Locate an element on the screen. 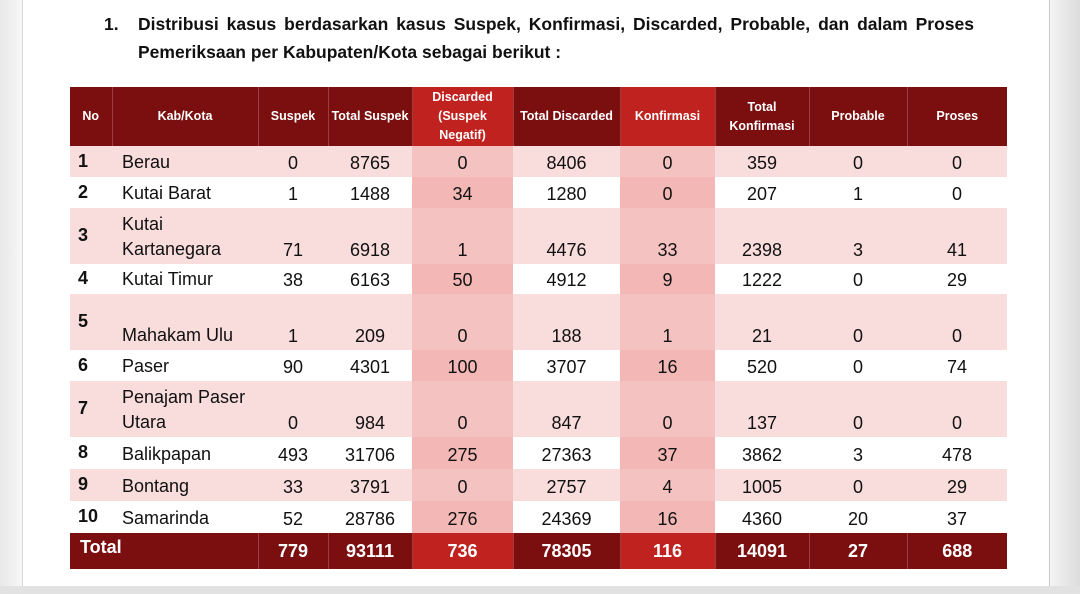 This screenshot has width=1080, height=594. cell-no: 10 is located at coordinates (91, 517).